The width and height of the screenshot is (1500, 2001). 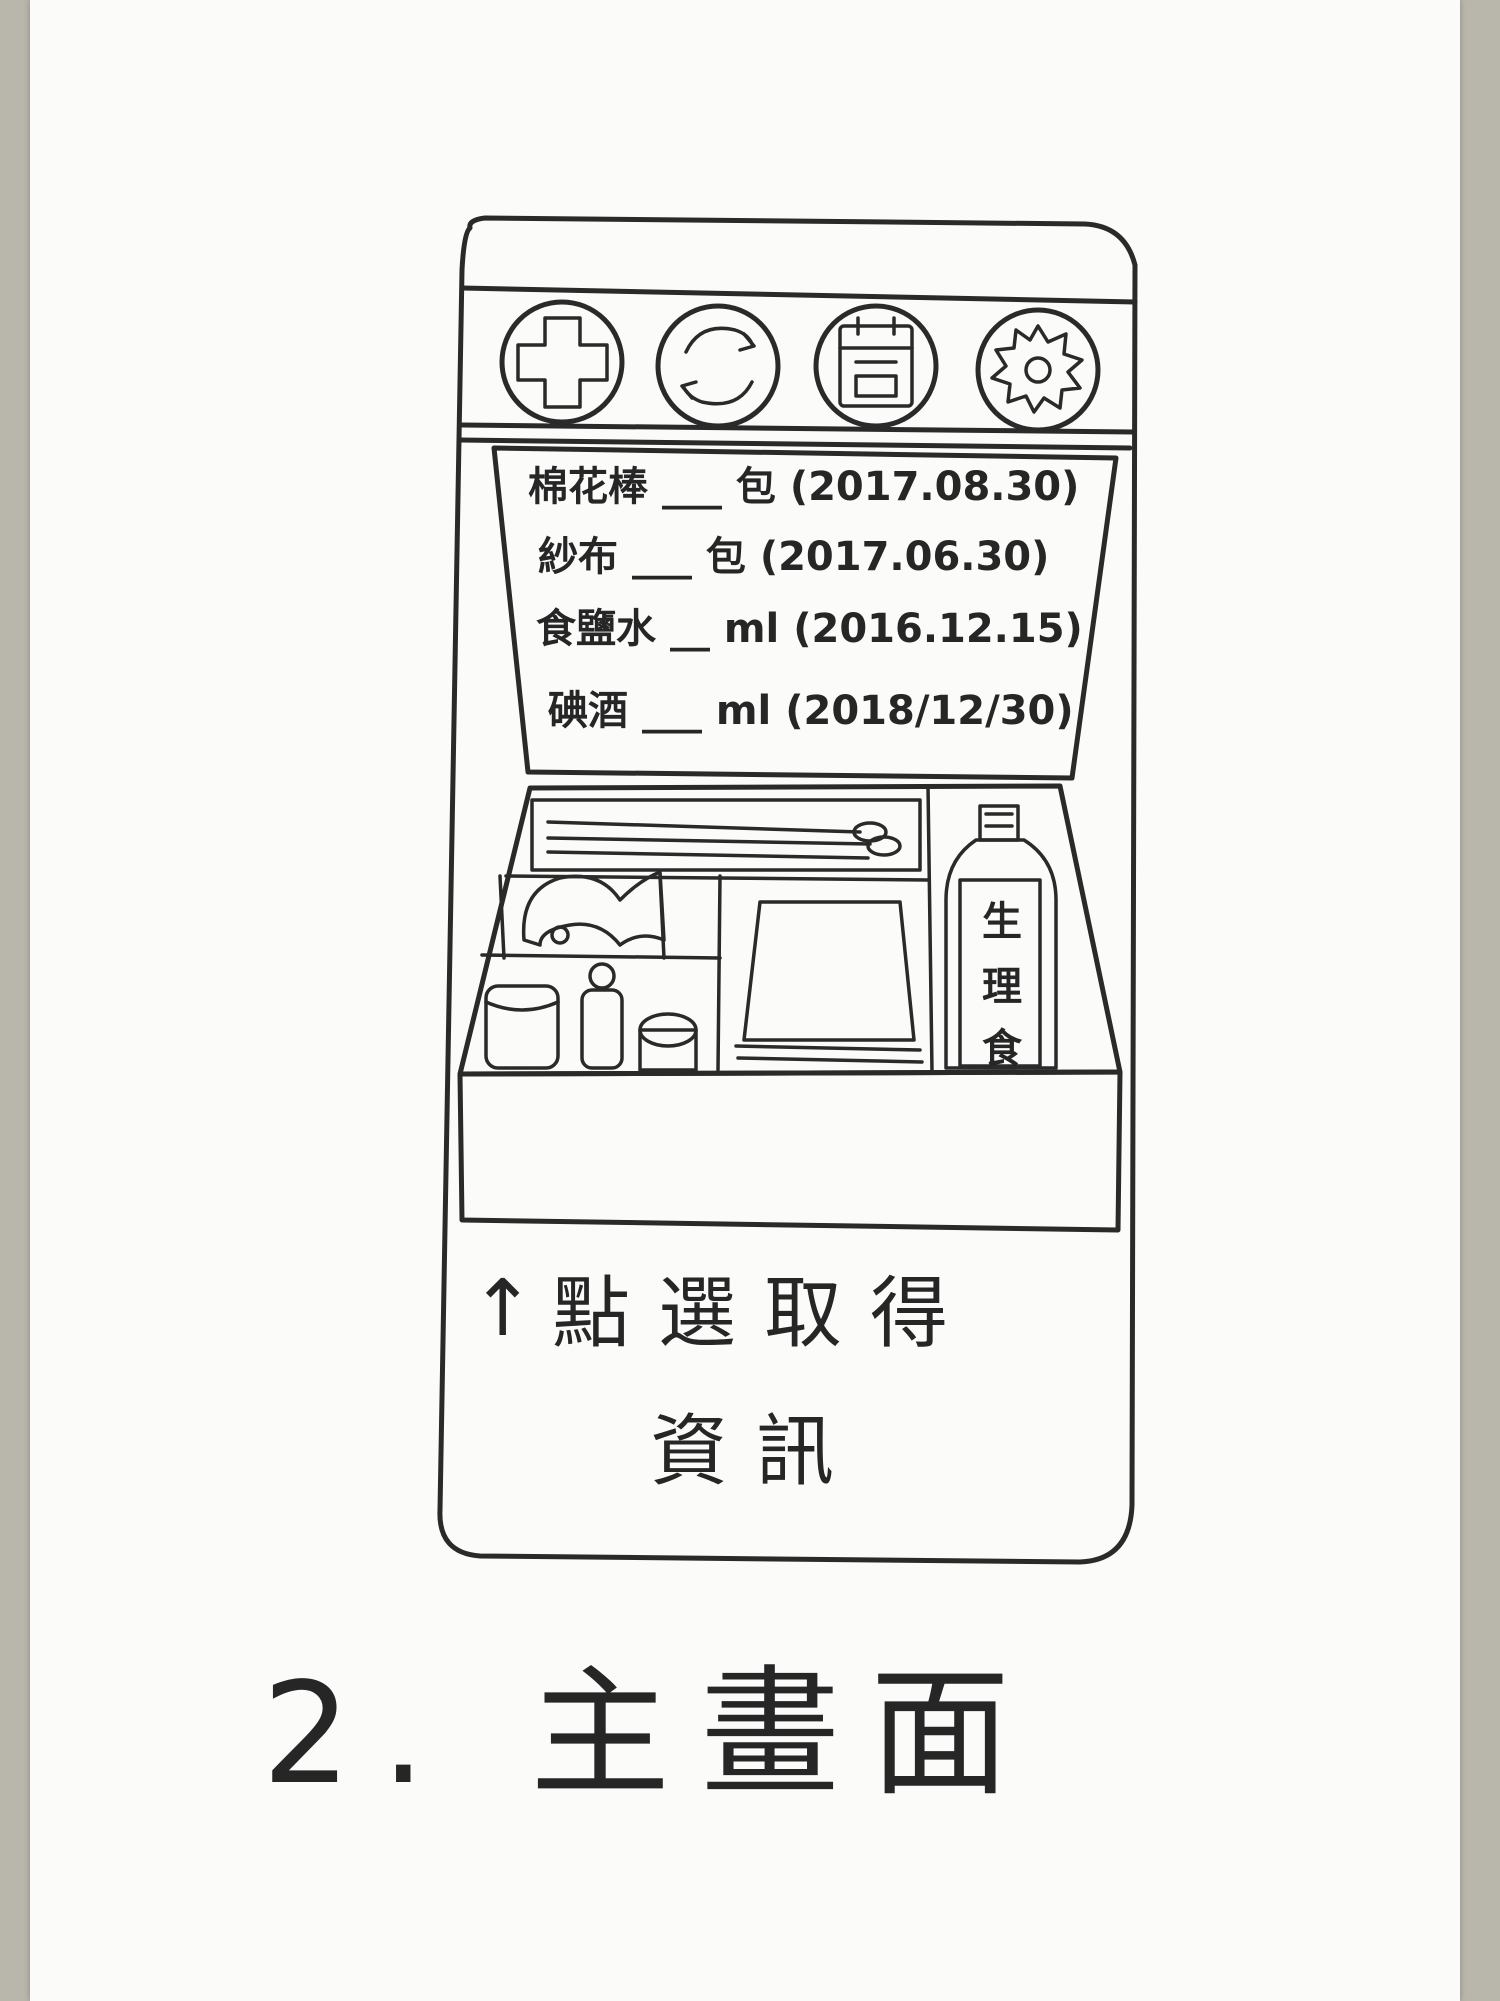 I want to click on svg-text:碘酒 ___ ml: 碘酒 ___ ml (2018/12/30), so click(x=811, y=711).